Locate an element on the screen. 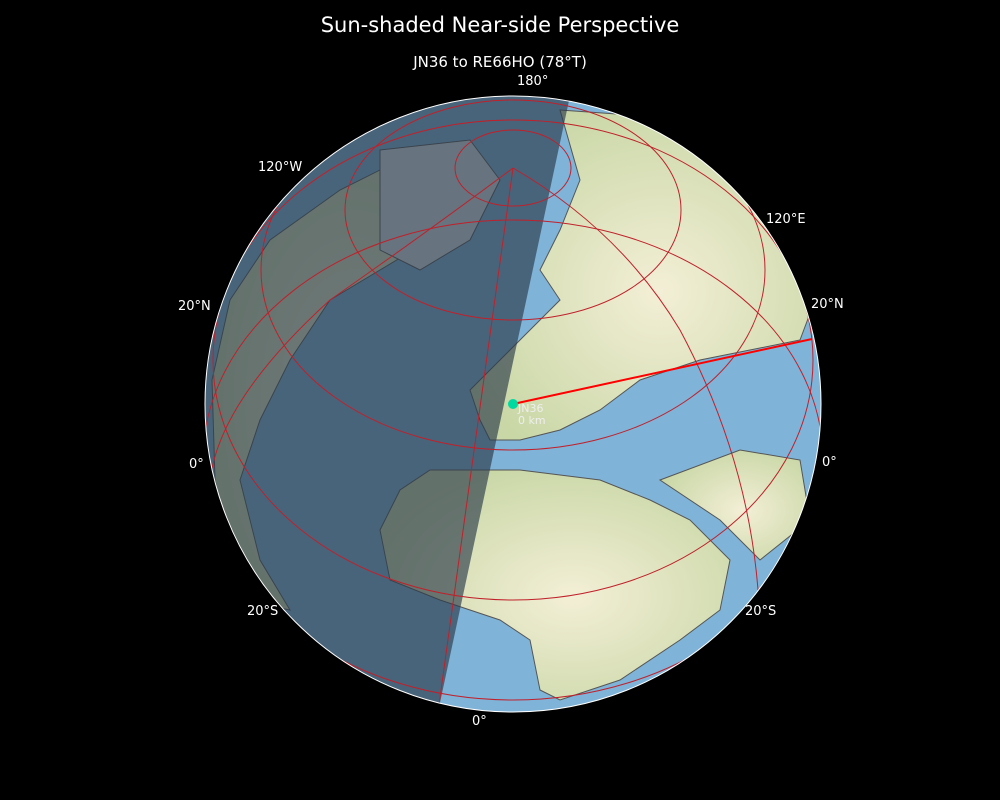 The height and width of the screenshot is (800, 1000). label-0-right: 0° is located at coordinates (829, 462).